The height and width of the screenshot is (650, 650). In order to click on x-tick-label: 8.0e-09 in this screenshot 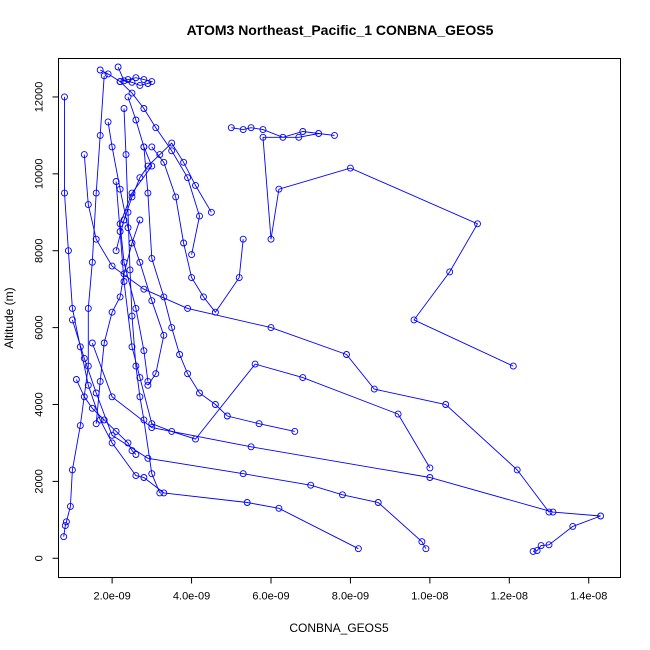, I will do `click(350, 597)`.